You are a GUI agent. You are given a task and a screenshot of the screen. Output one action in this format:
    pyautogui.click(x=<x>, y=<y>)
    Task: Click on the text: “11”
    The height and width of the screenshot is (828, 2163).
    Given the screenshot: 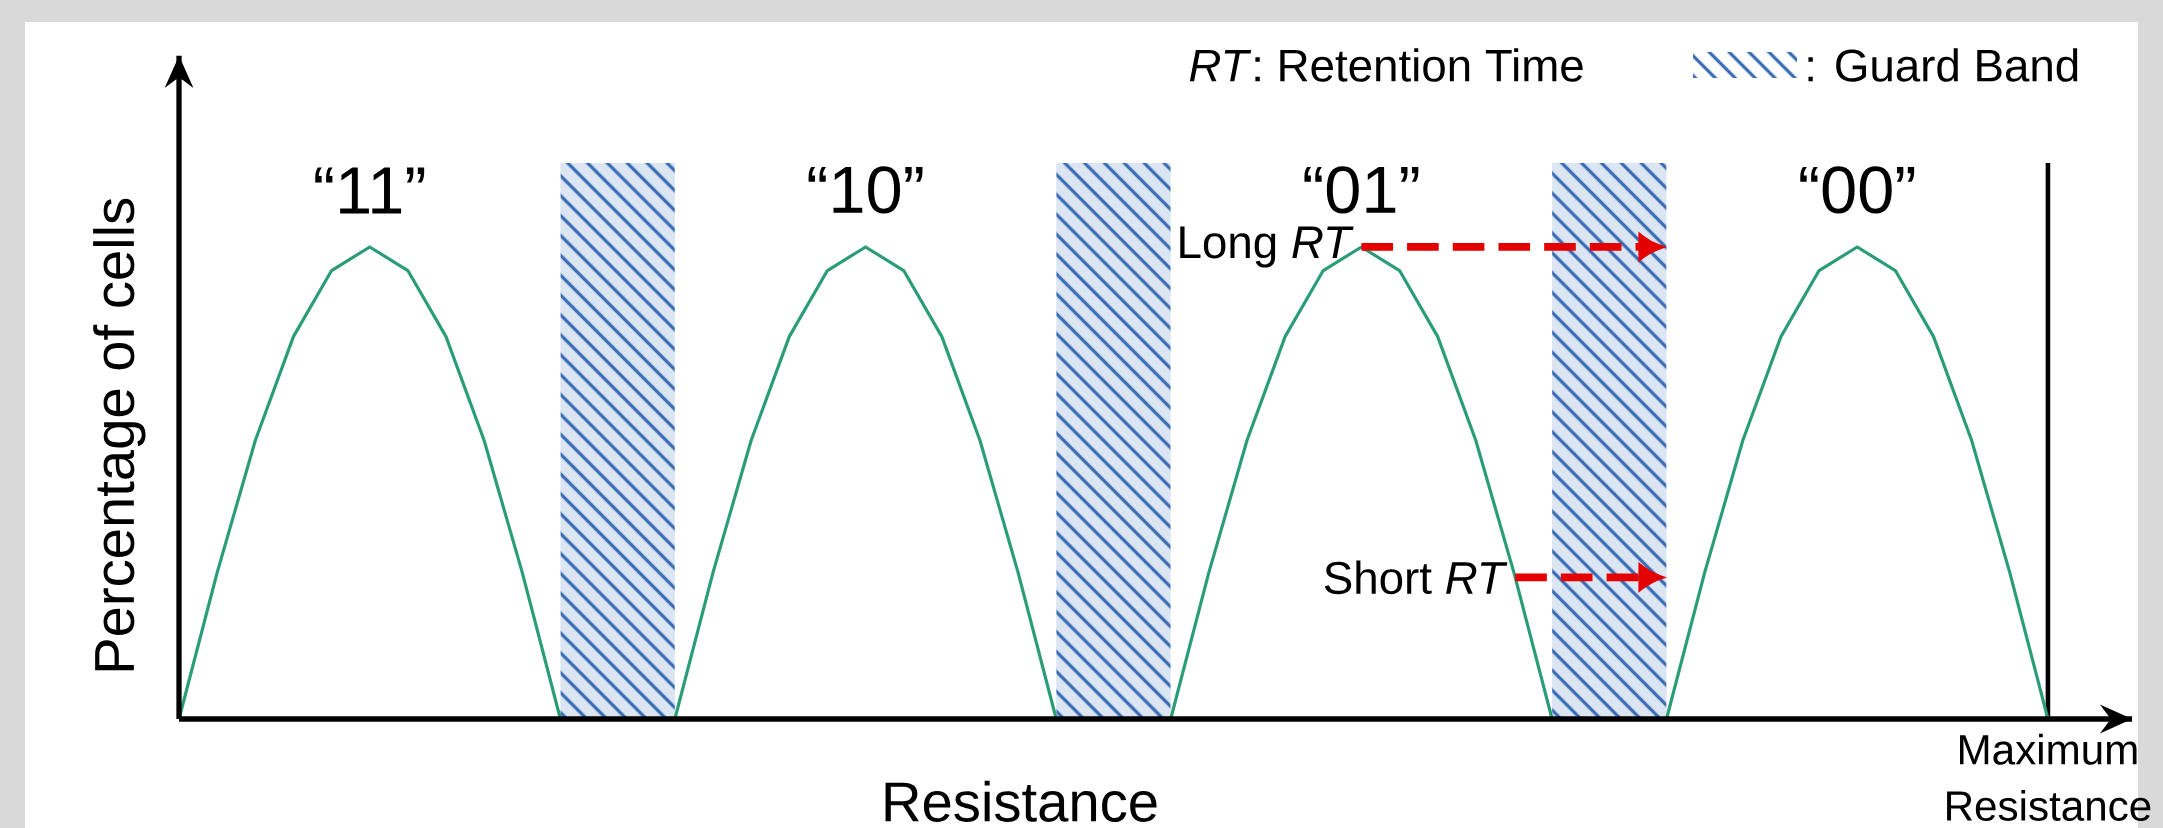 What is the action you would take?
    pyautogui.click(x=370, y=190)
    